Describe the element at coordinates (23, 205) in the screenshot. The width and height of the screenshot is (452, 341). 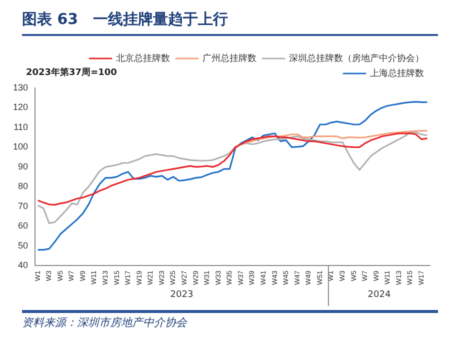
I see `y-tick-label: 70` at that location.